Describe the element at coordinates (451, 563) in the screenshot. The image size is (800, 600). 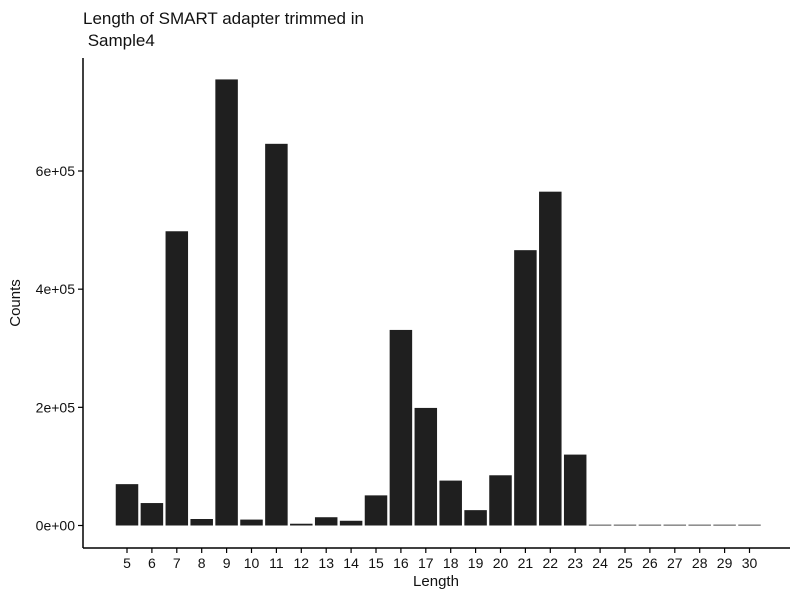
I see `x-tick-label-18: 18` at that location.